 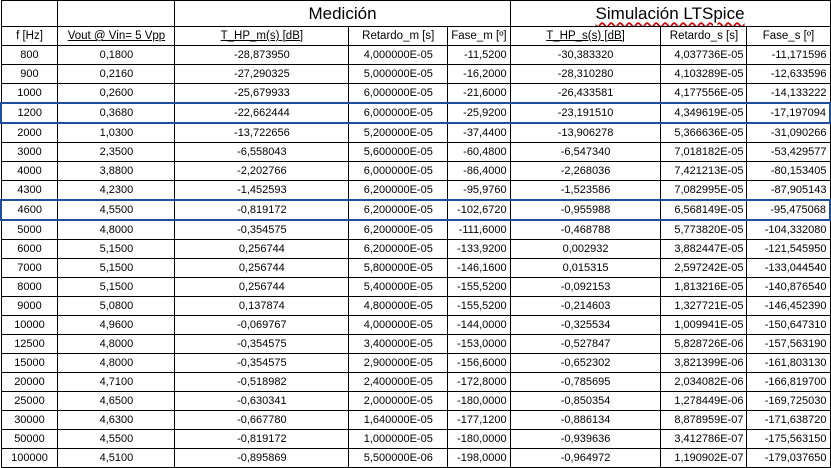 What do you see at coordinates (29, 439) in the screenshot?
I see `freq-cell: 50000` at bounding box center [29, 439].